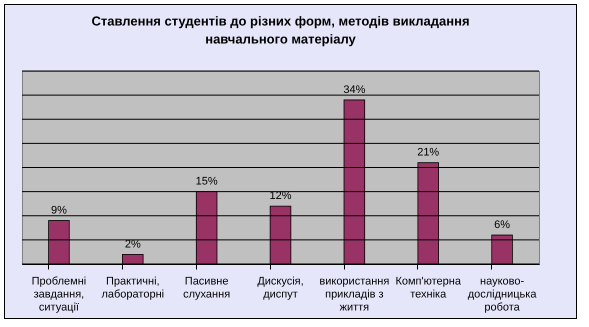 The height and width of the screenshot is (327, 589). Describe the element at coordinates (428, 288) in the screenshot. I see `x-tick-label: Комп'ютерна техніка` at that location.